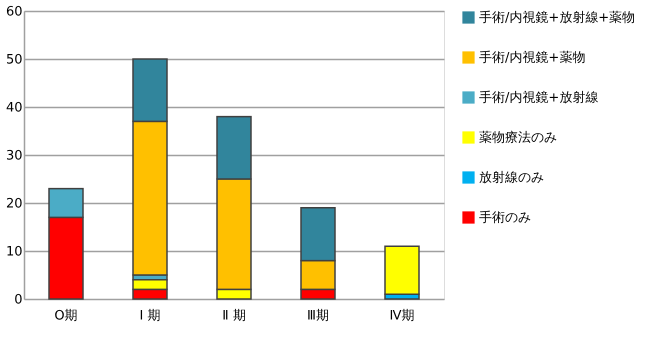  What do you see at coordinates (557, 18) in the screenshot?
I see `legend-label: 手術/内視鏡+放射線+薬物` at bounding box center [557, 18].